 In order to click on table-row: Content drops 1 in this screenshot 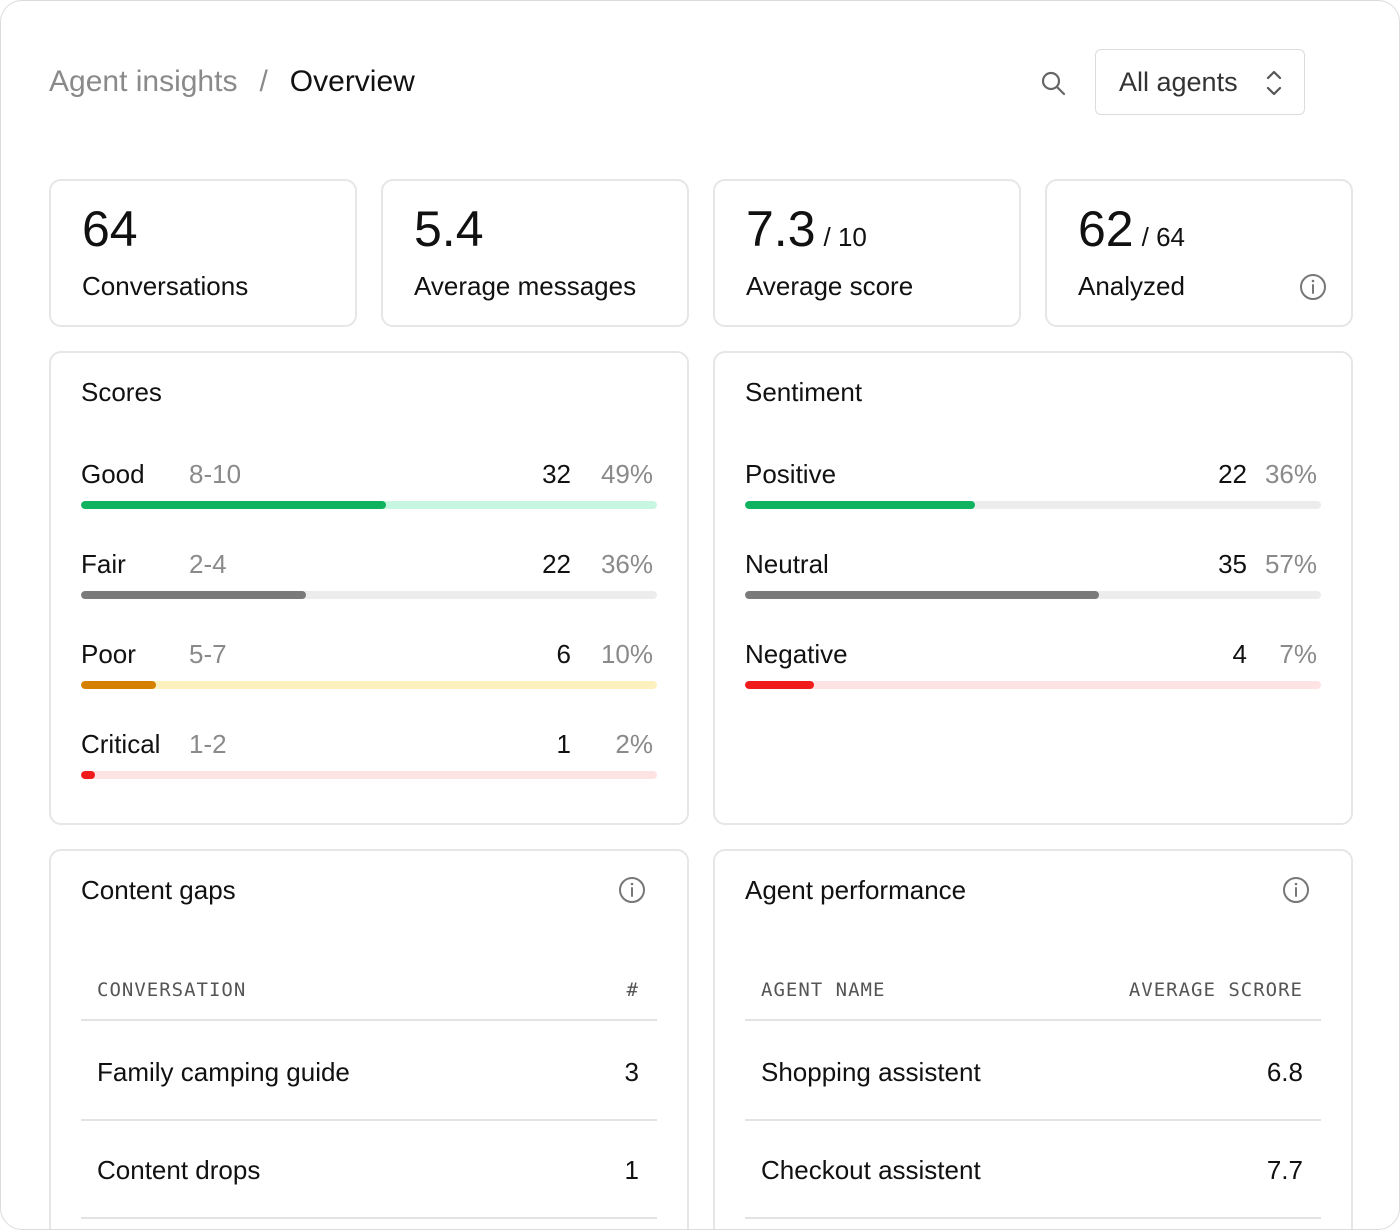, I will do `click(369, 1170)`.